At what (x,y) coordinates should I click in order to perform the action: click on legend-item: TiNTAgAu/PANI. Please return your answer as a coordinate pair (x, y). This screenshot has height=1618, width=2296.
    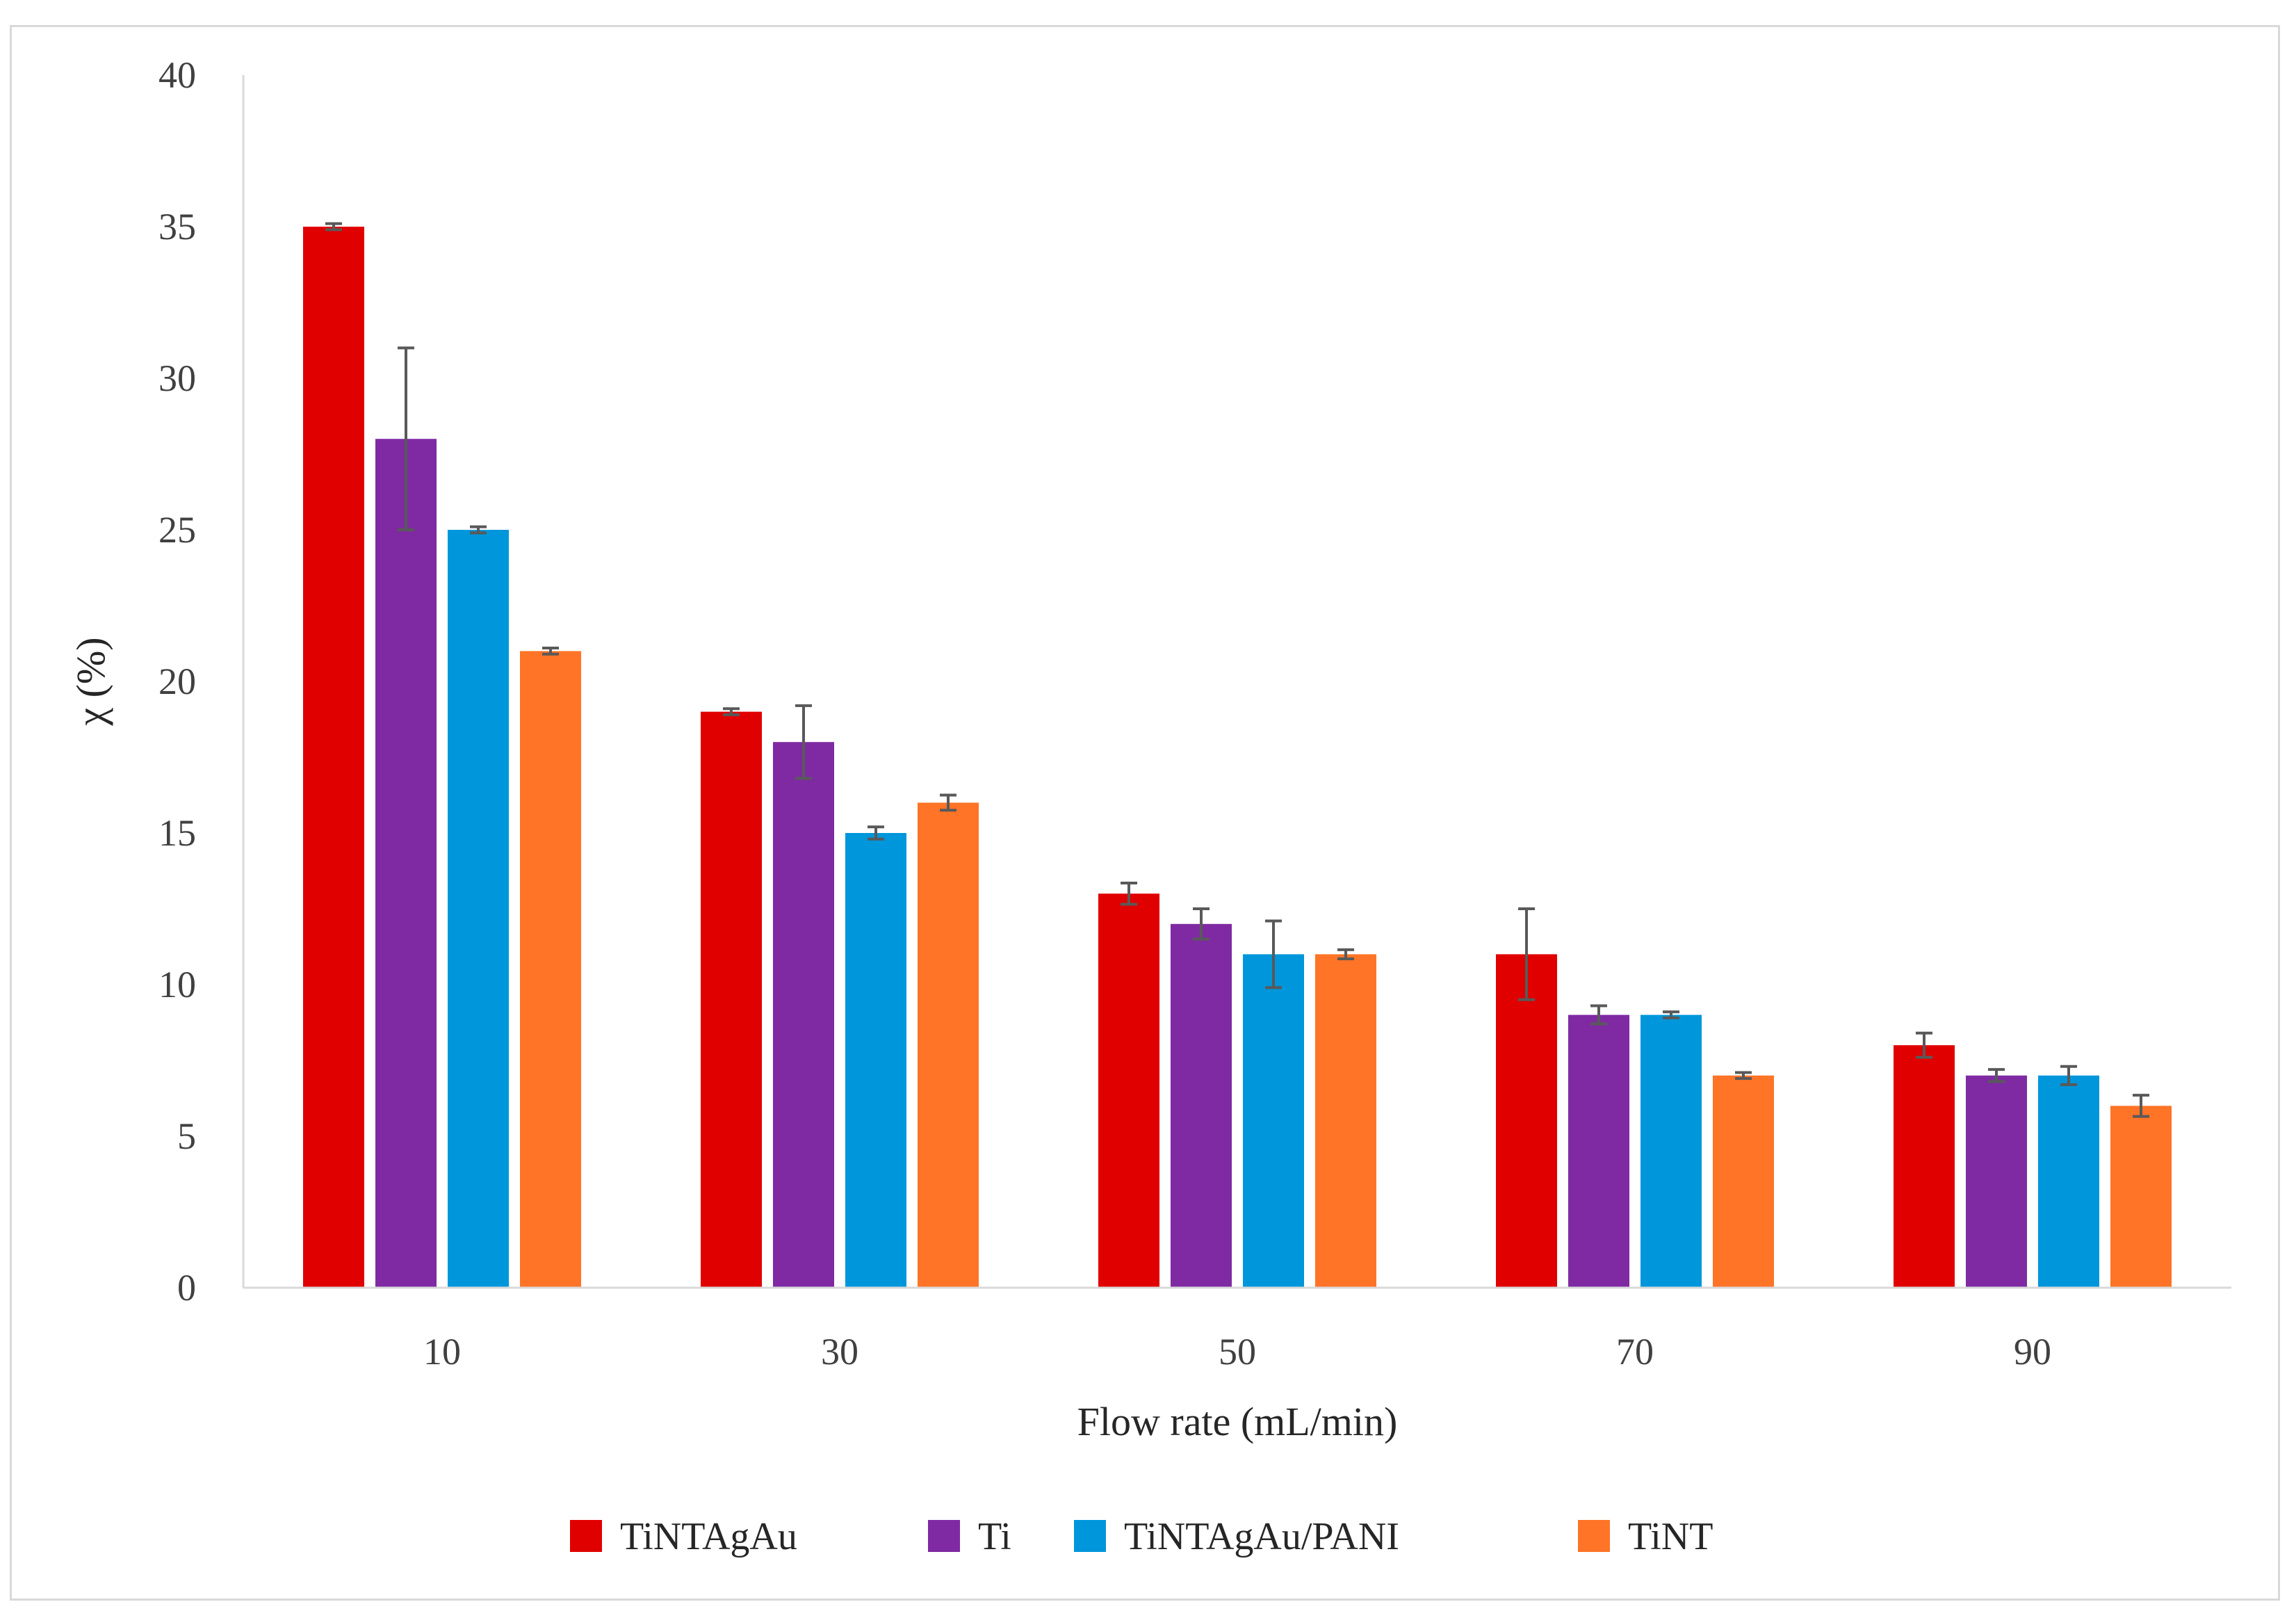
    Looking at the image, I should click on (1236, 1536).